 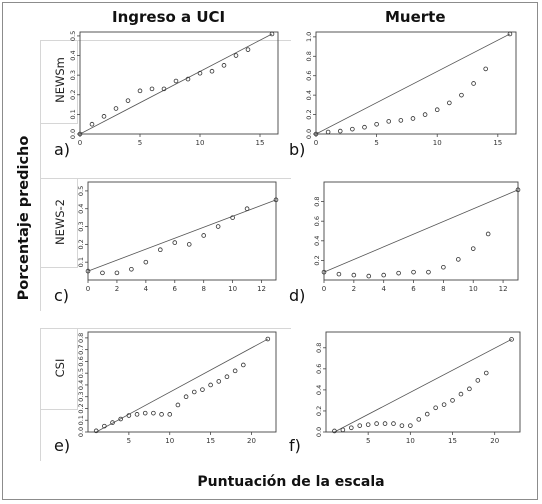 What do you see at coordinates (174, 89) in the screenshot?
I see `chart-panel-a: 0.0 0.1 0.2 0.3 0.4 0.5 0 5 10 15` at bounding box center [174, 89].